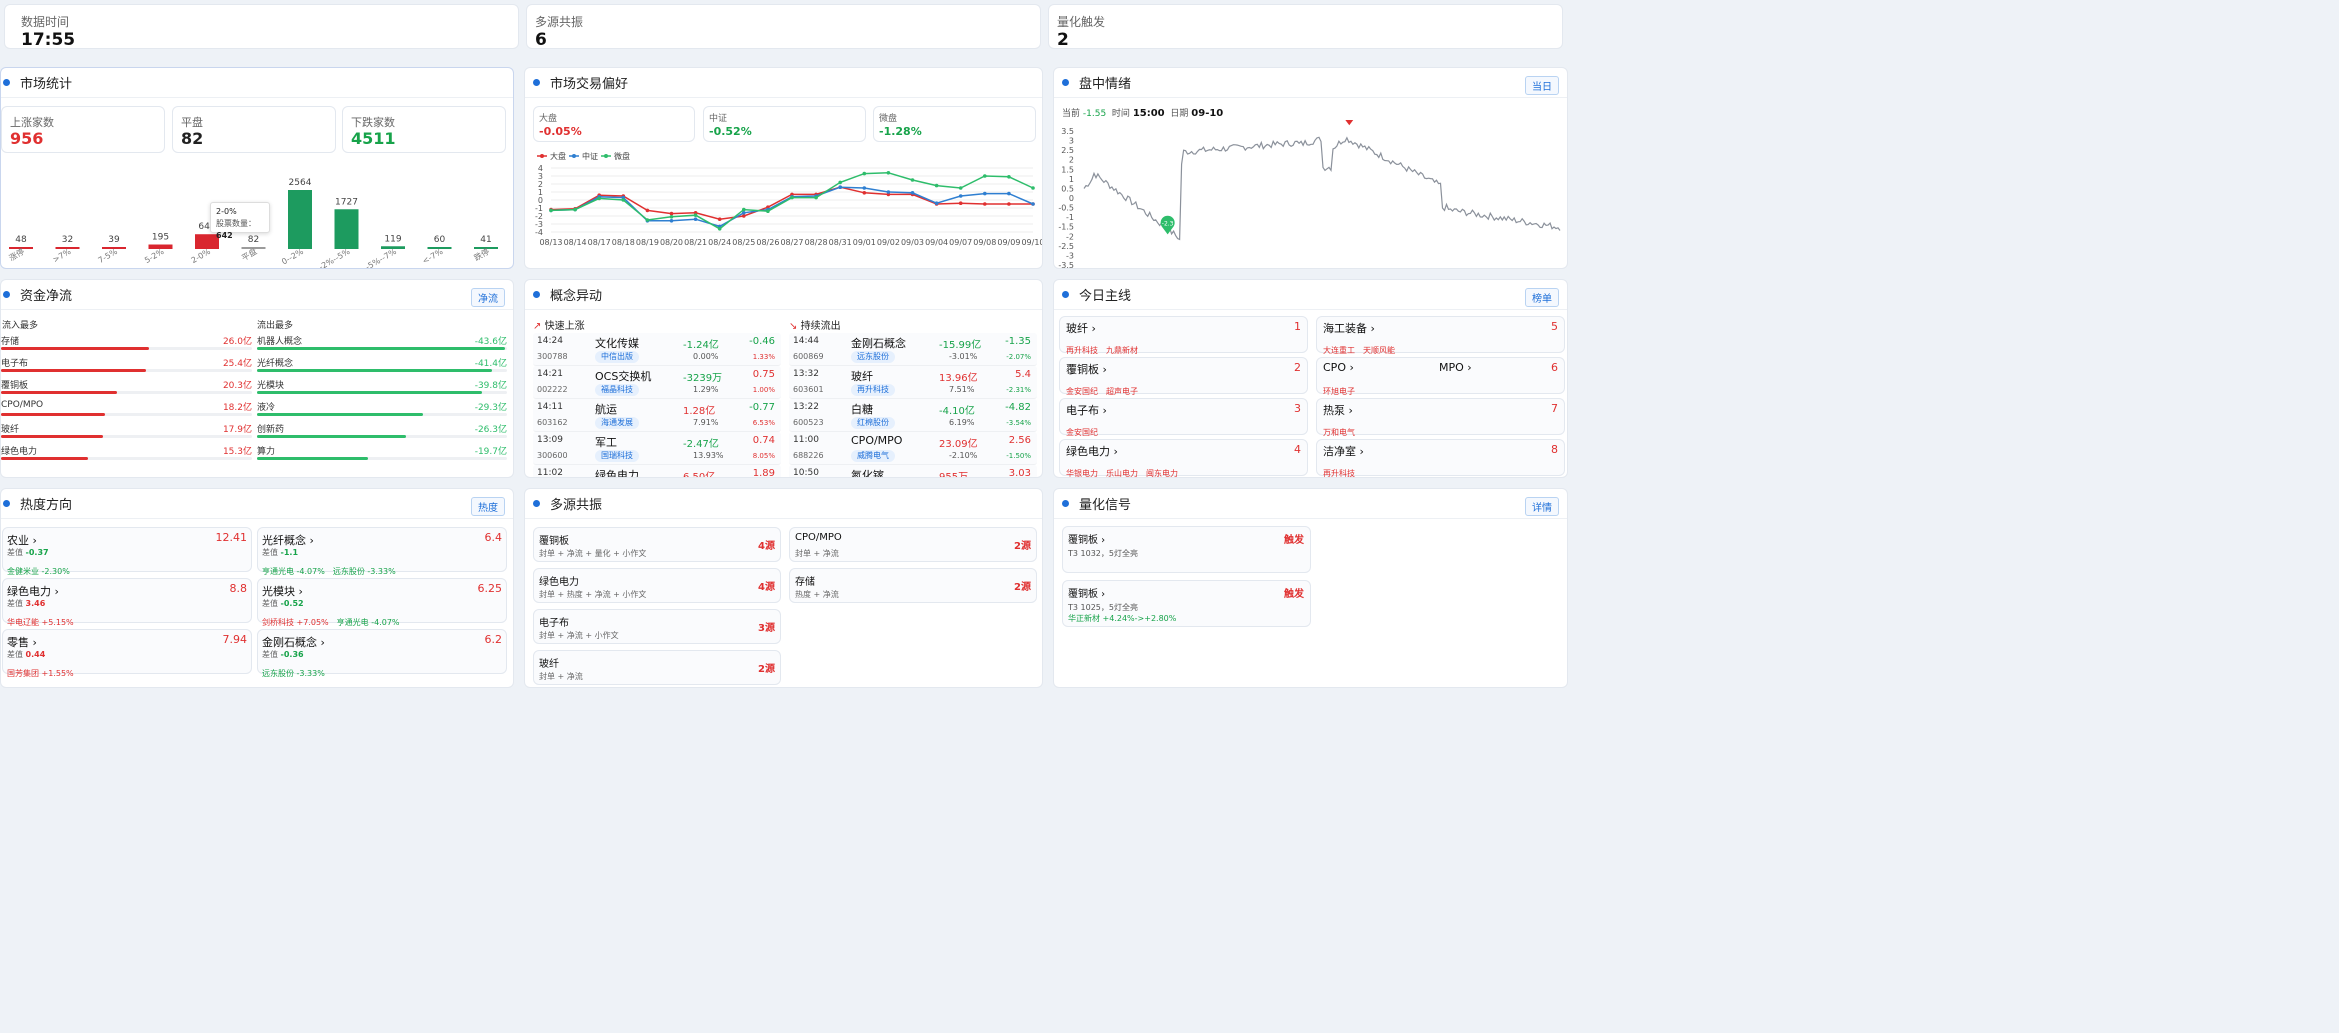  Describe the element at coordinates (617, 343) in the screenshot. I see `concept-name: 文化传媒` at that location.